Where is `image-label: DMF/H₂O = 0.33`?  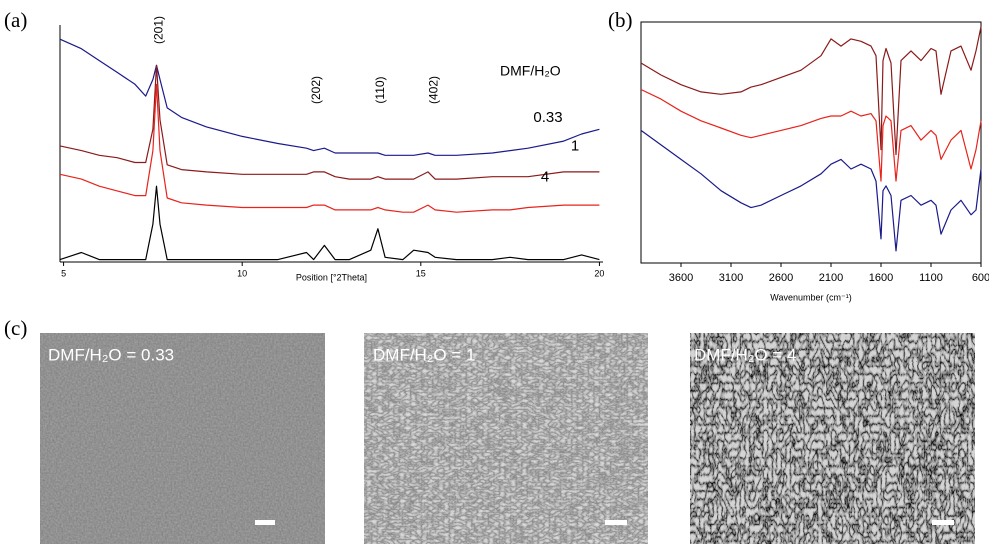 image-label: DMF/H₂O = 0.33 is located at coordinates (111, 354).